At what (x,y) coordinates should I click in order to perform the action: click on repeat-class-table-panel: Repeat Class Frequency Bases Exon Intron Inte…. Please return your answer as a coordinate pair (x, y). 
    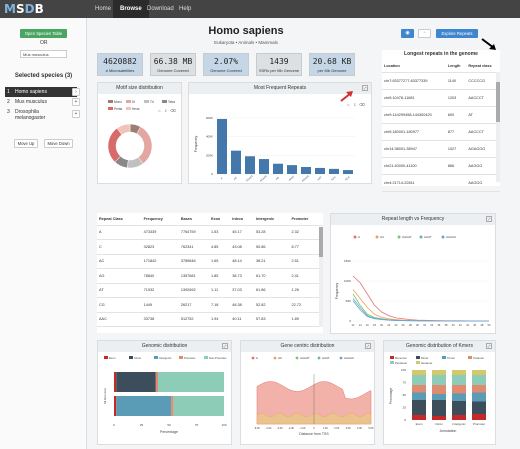
    Looking at the image, I should click on (210, 273).